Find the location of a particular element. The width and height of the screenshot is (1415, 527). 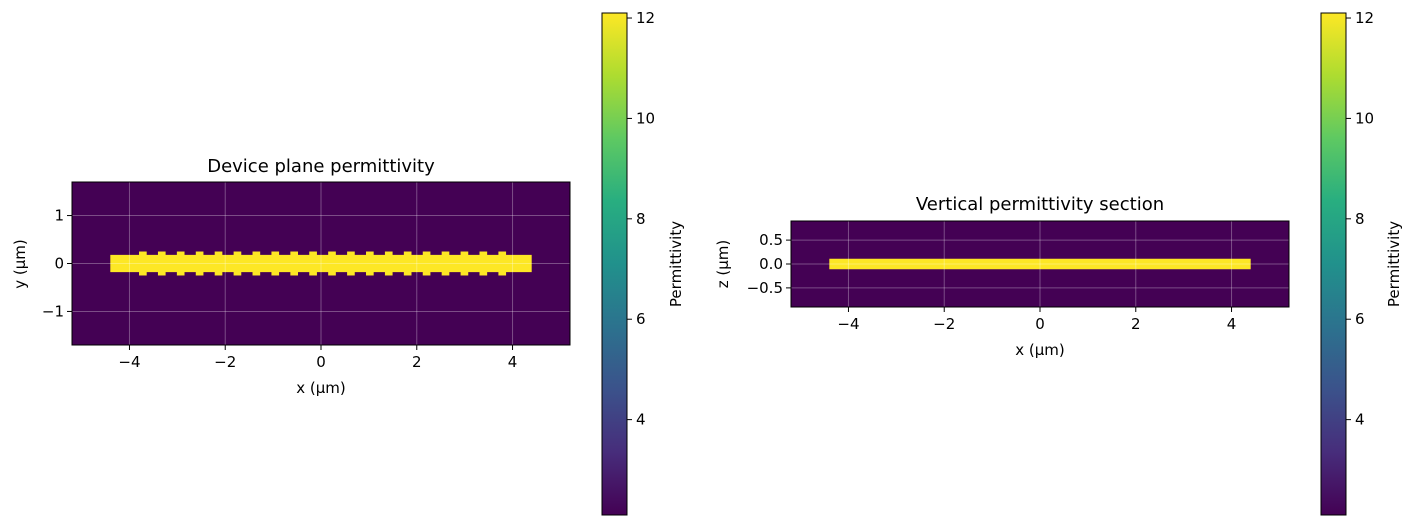

heatmap-plot-area: −4 −2 0 2 4 −1 0 1 is located at coordinates (306, 276).